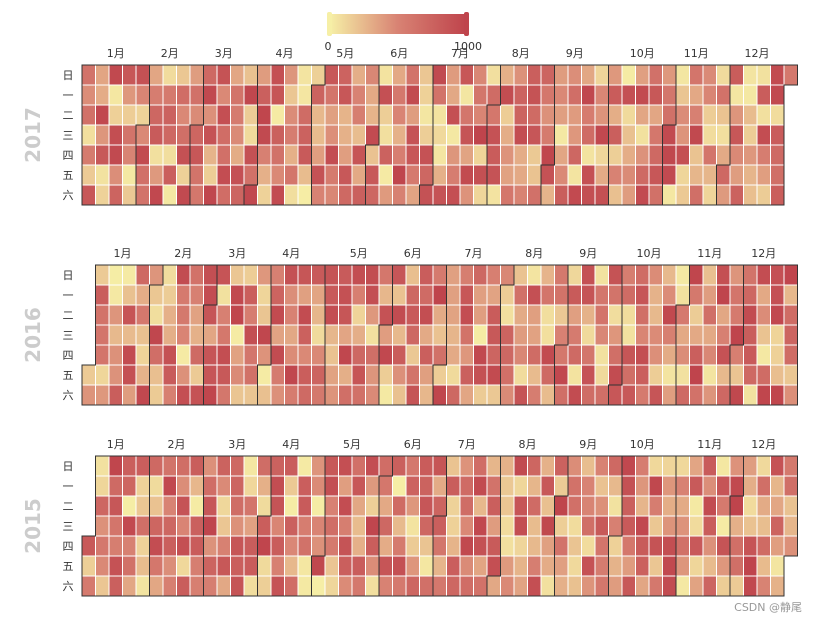 This screenshot has height=625, width=818. What do you see at coordinates (123, 253) in the screenshot?
I see `month-label: 1月` at bounding box center [123, 253].